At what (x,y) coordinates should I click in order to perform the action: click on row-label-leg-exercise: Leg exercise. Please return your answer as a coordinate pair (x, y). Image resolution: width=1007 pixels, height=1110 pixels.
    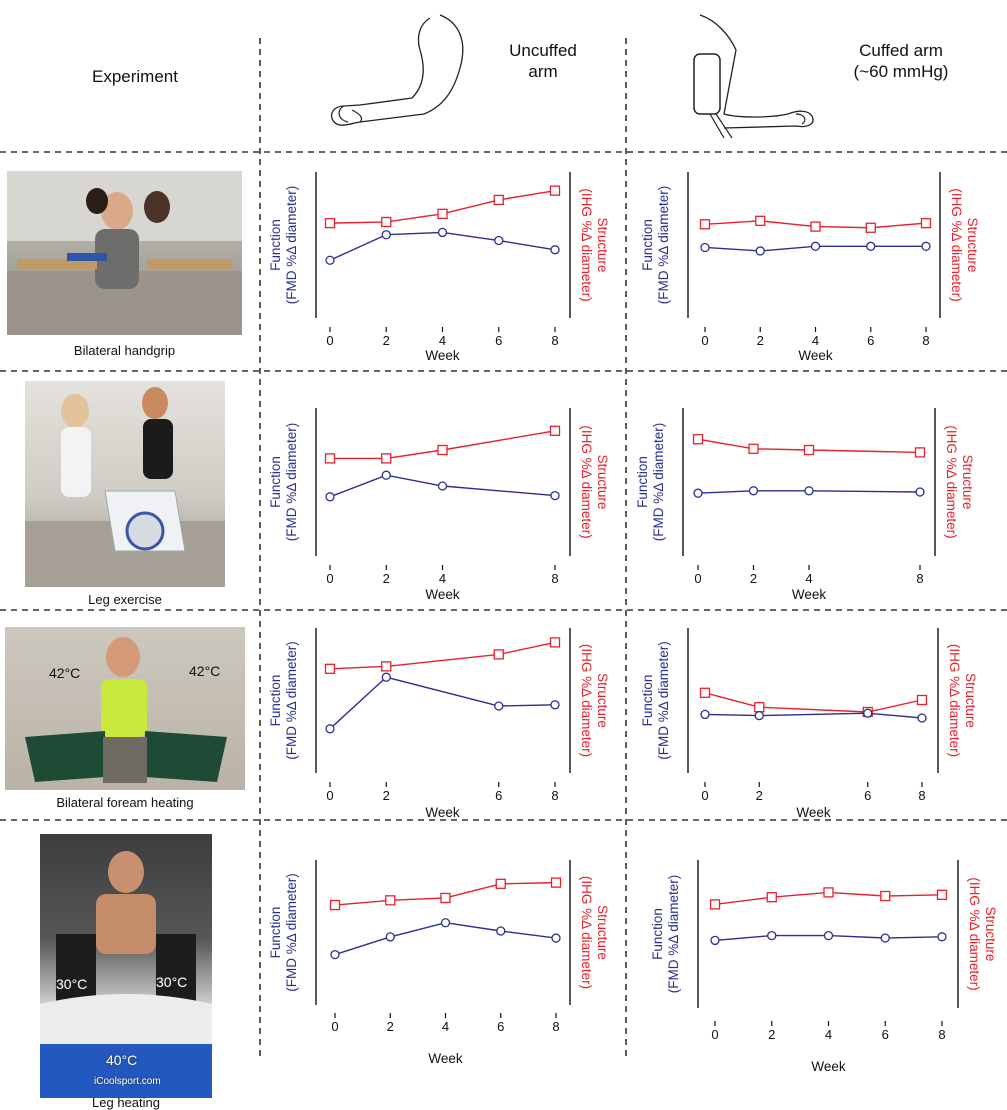
    Looking at the image, I should click on (125, 599).